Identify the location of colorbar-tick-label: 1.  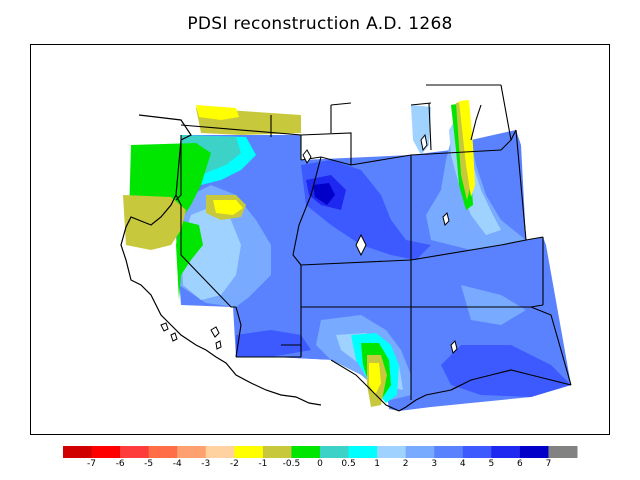
(377, 464).